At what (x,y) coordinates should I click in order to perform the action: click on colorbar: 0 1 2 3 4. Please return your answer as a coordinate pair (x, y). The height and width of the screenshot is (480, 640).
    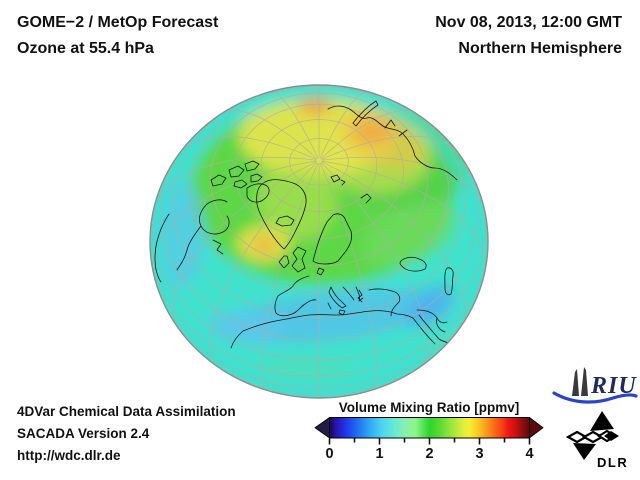
    Looking at the image, I should click on (429, 439).